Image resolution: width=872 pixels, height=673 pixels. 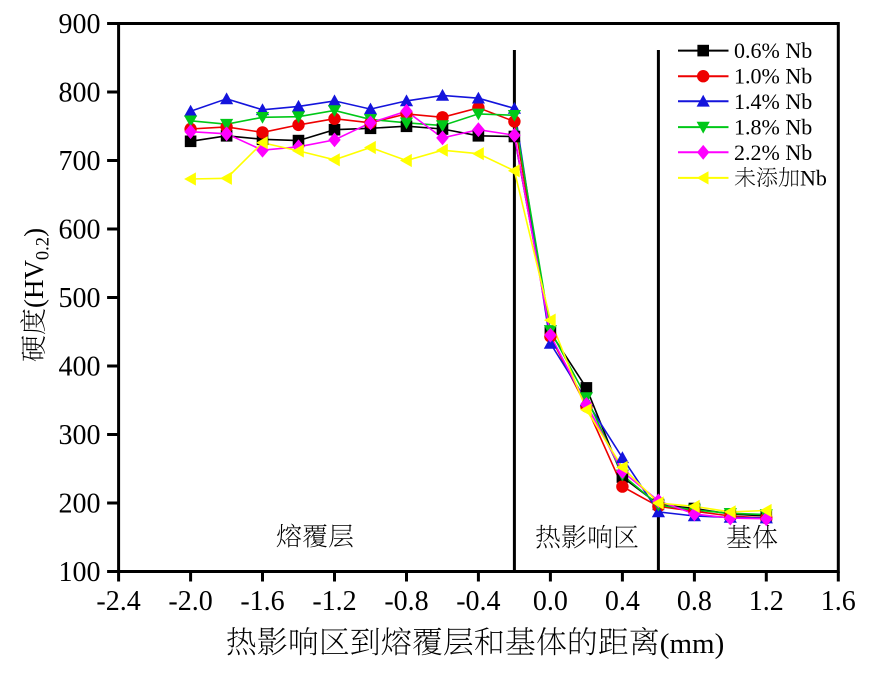 I want to click on svg-text: -2.4, so click(x=118, y=601).